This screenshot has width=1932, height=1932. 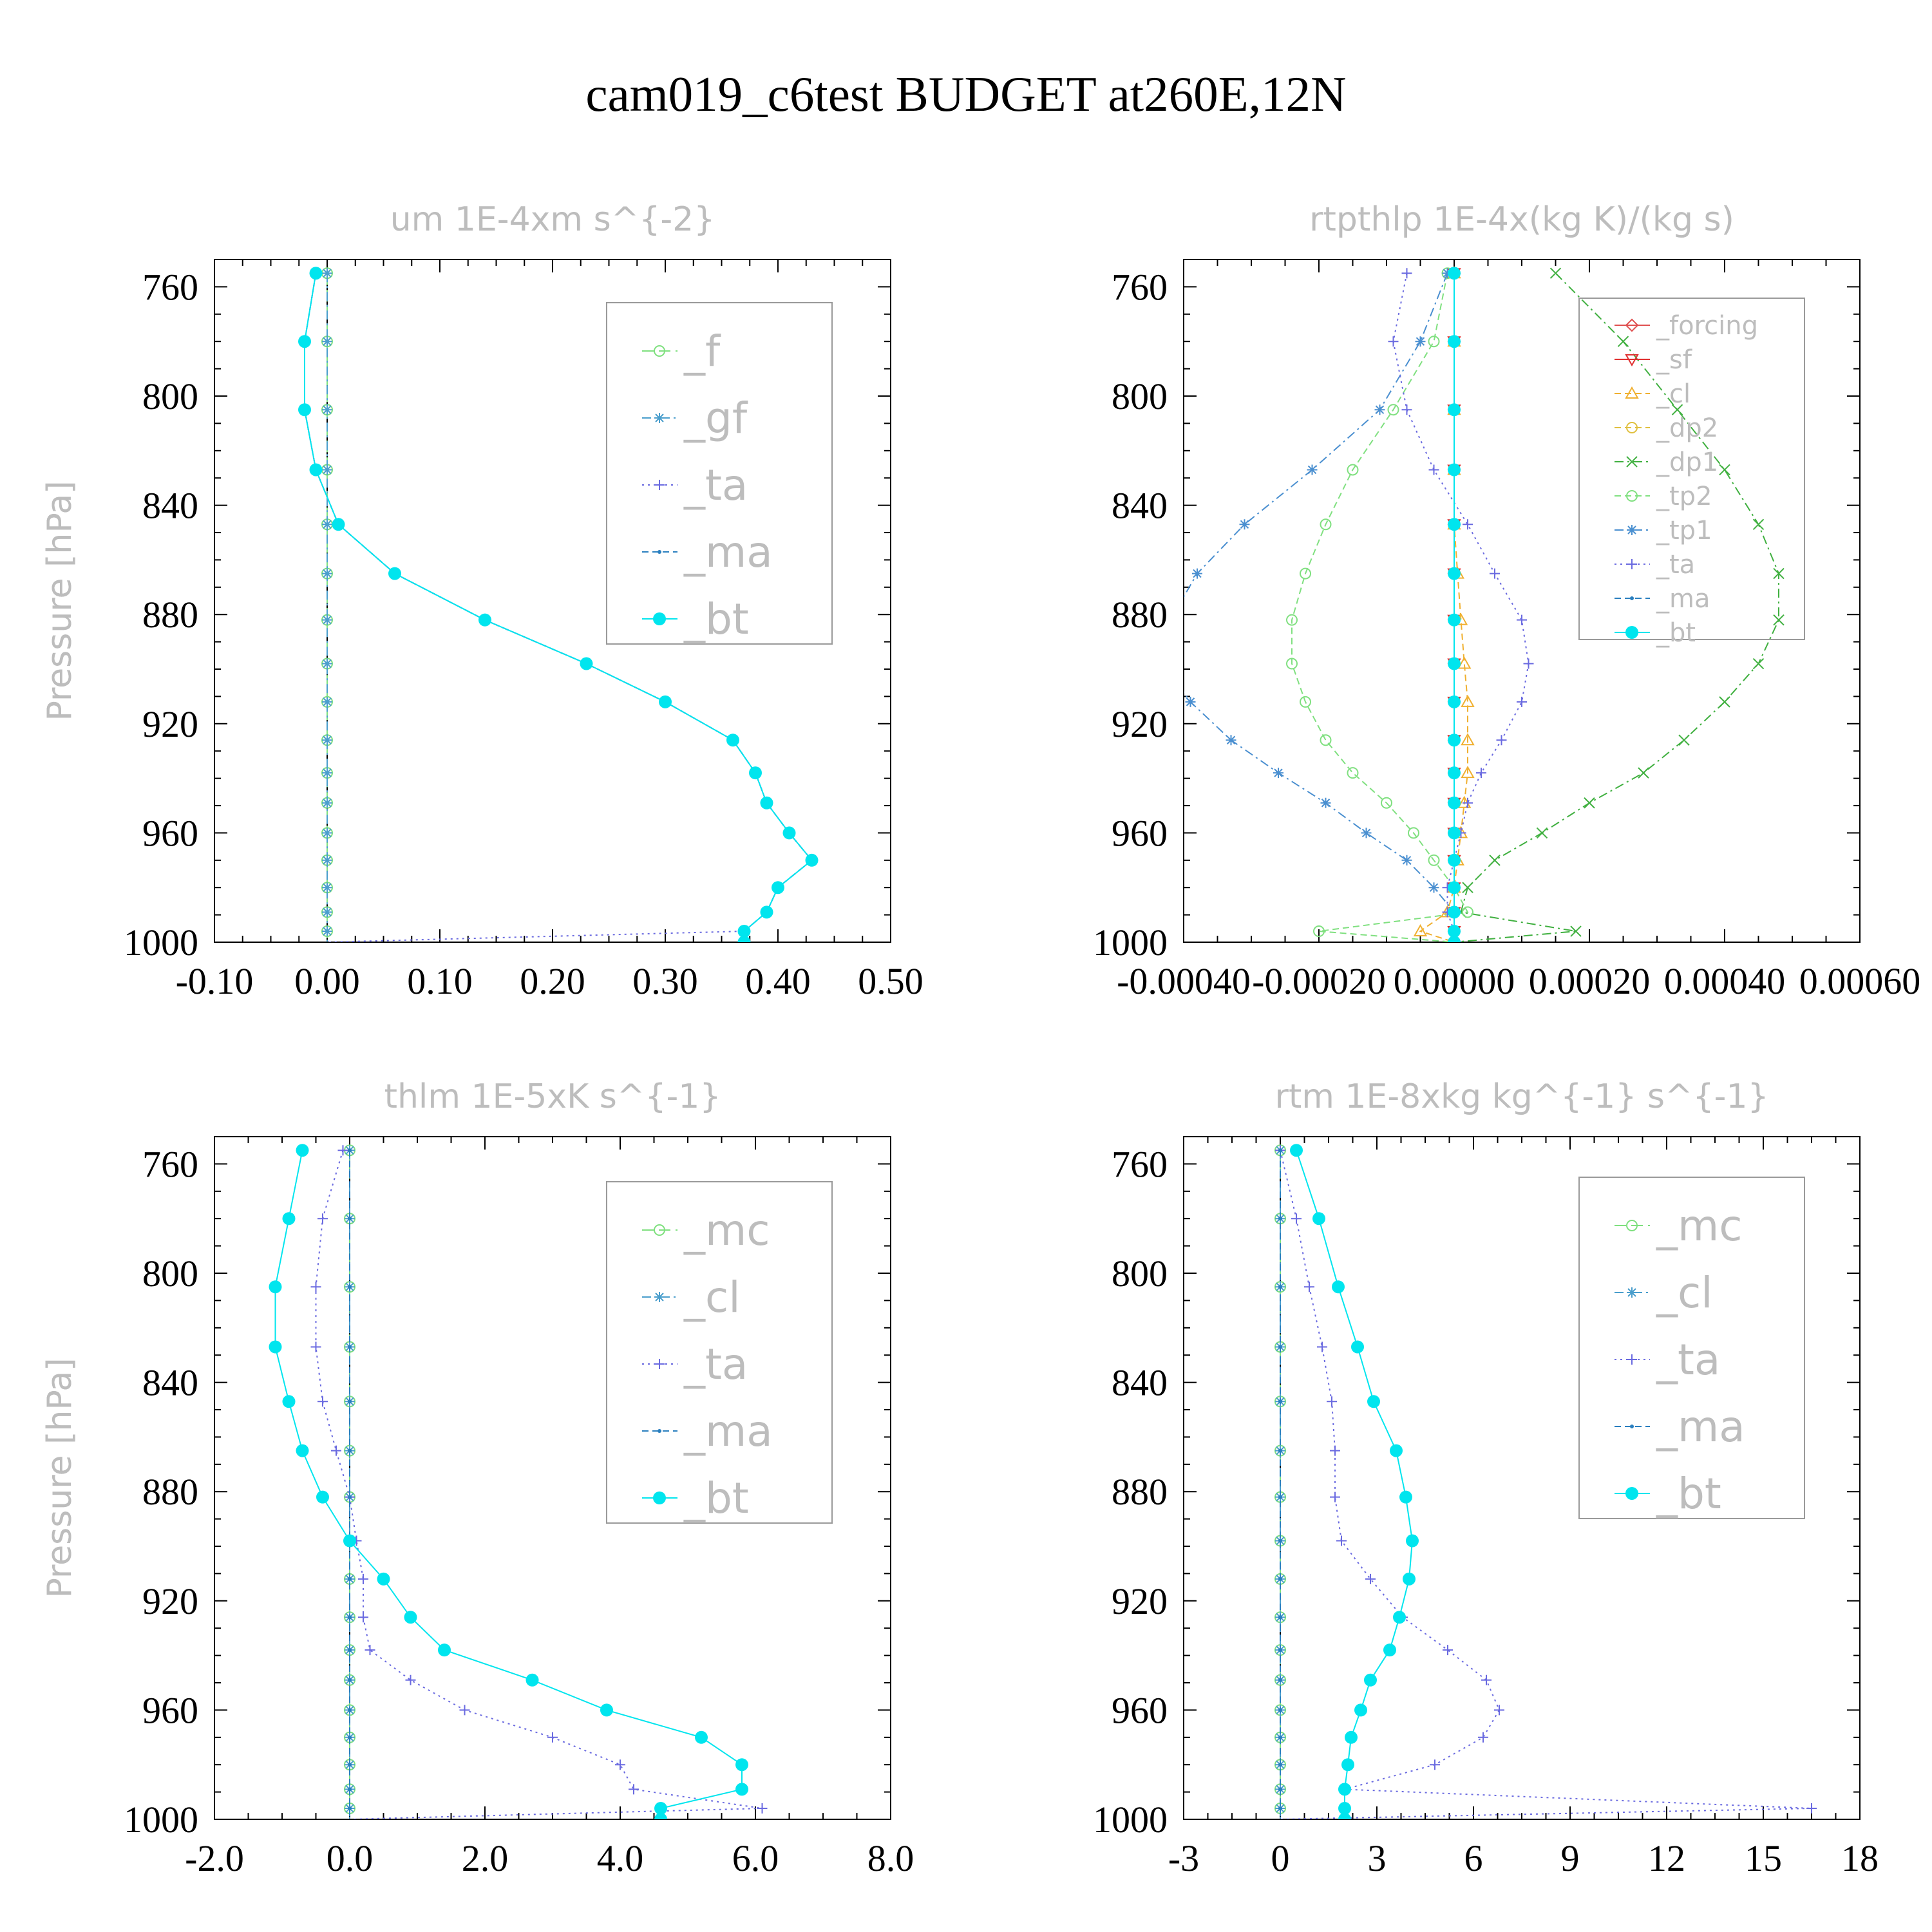 I want to click on x-tick-label: -0.00020, so click(x=1319, y=981).